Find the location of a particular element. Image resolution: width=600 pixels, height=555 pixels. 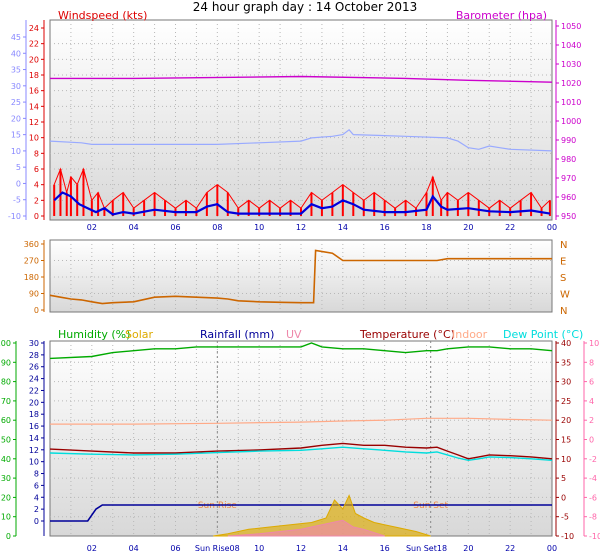

humidity-axis-tick-label: 60 is located at coordinates (6, 420).